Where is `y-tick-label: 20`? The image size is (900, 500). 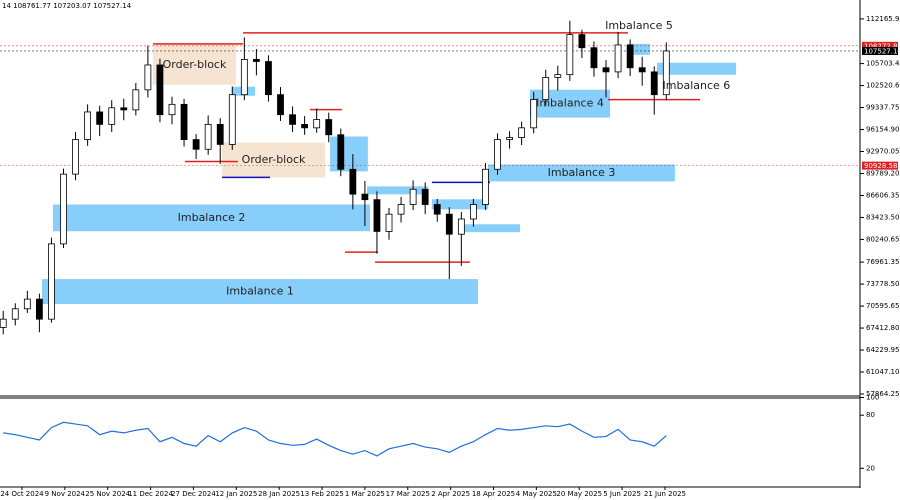 y-tick-label: 20 is located at coordinates (870, 468).